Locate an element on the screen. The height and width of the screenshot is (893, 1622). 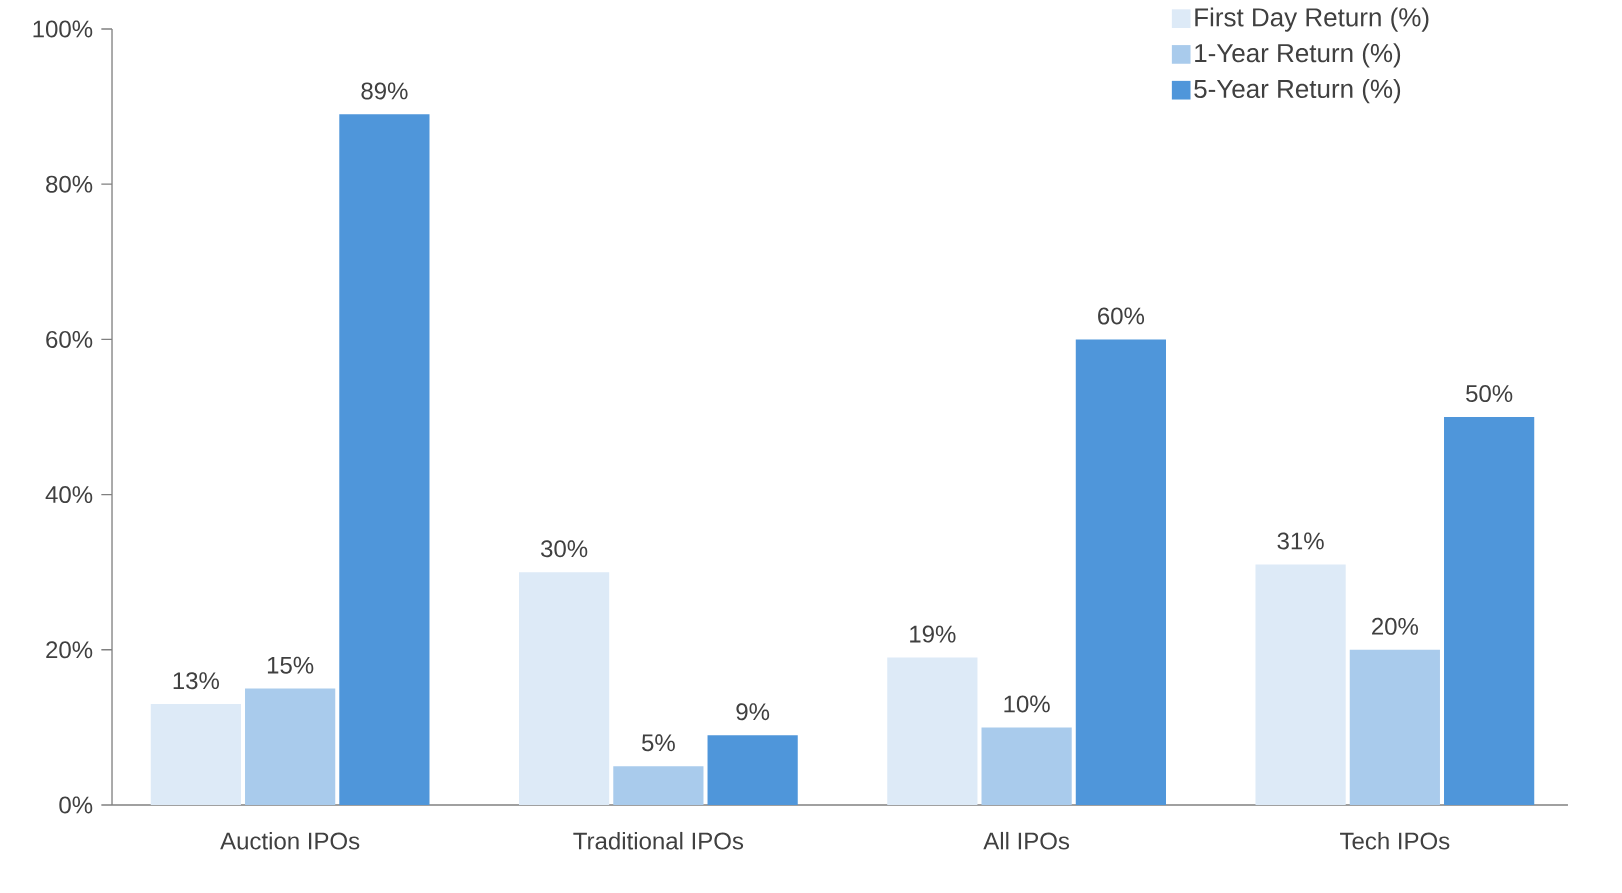
data-label: 15% is located at coordinates (290, 665).